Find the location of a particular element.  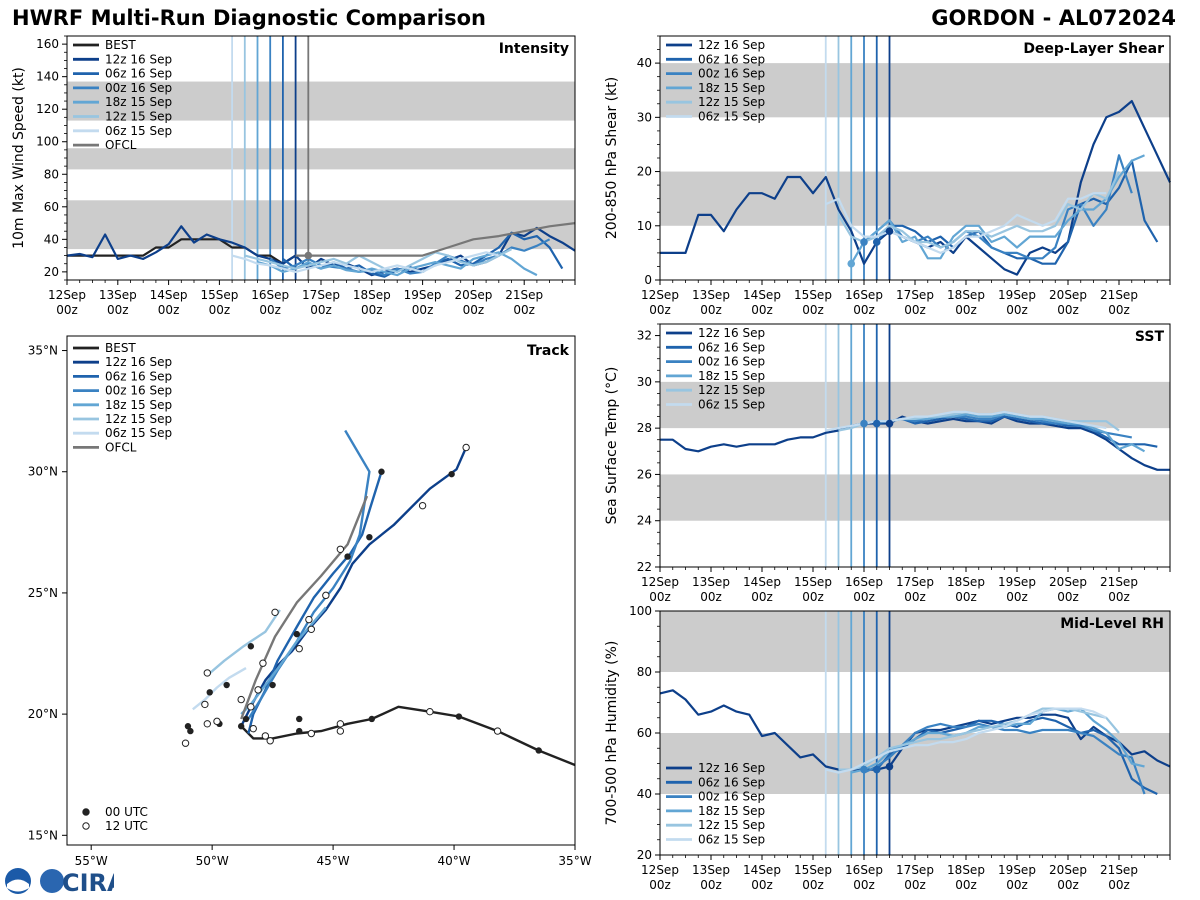

sst-init-dot is located at coordinates (876, 423).